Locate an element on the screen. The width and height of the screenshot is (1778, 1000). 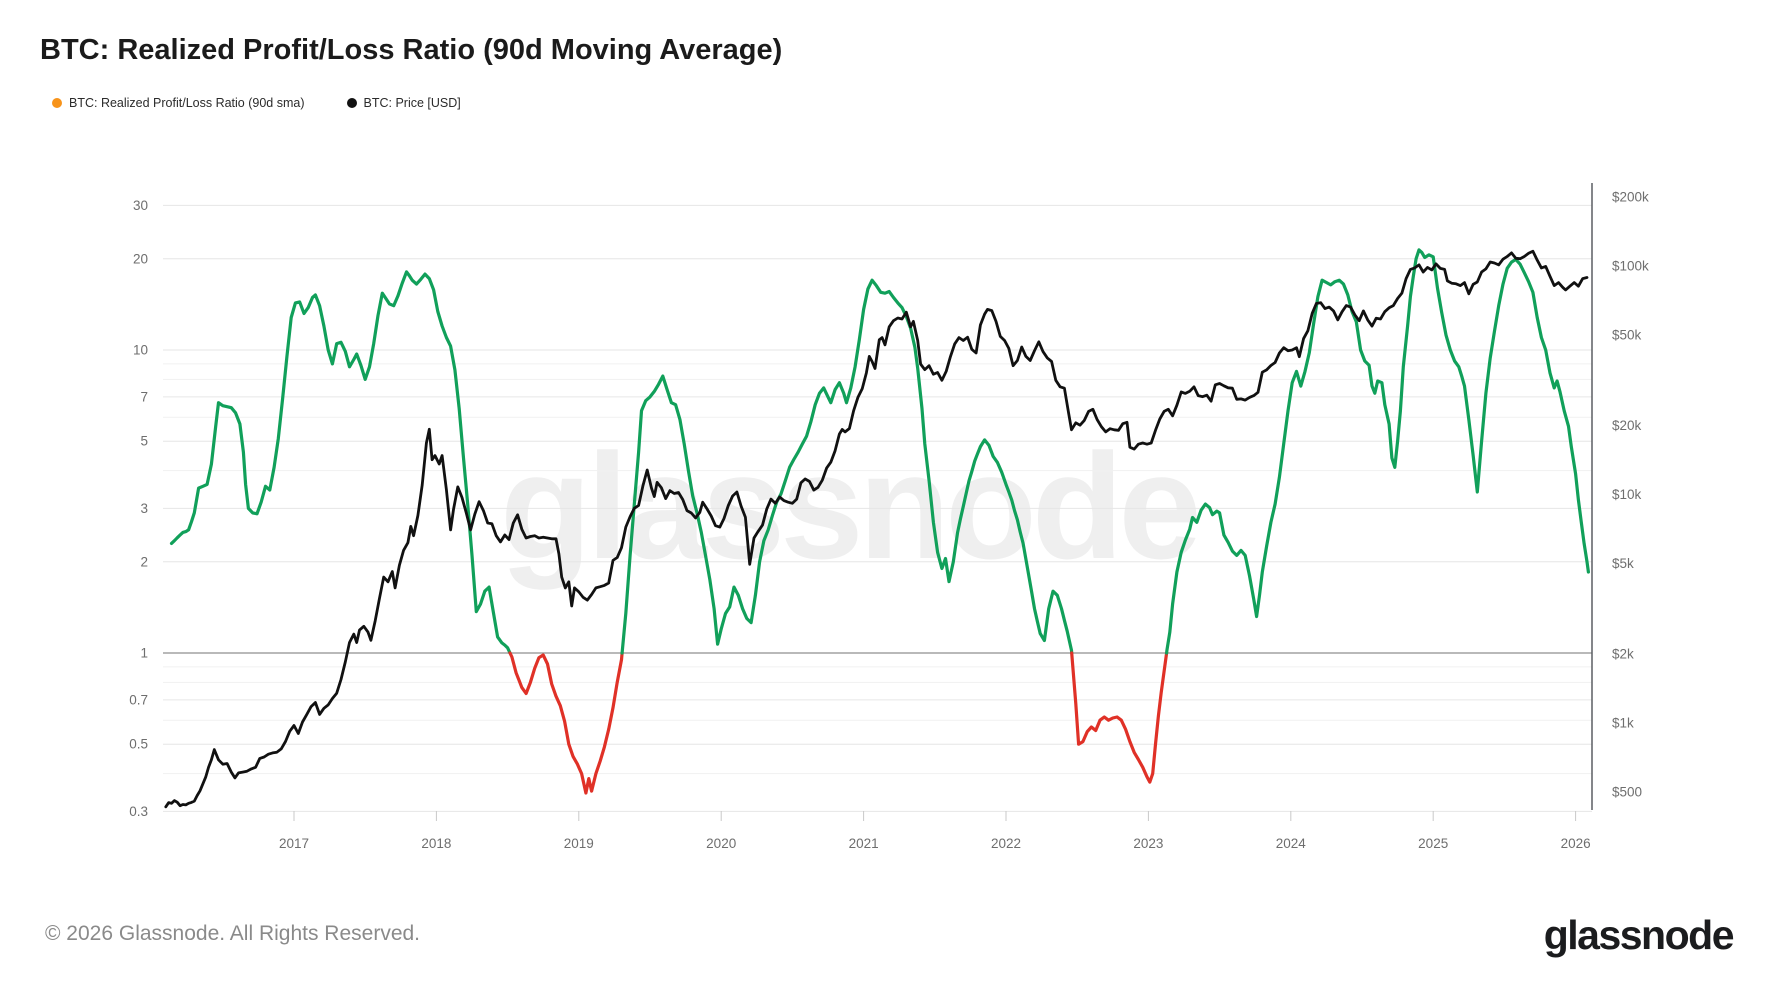
x-axis-tick-label: 2022 is located at coordinates (1006, 843).